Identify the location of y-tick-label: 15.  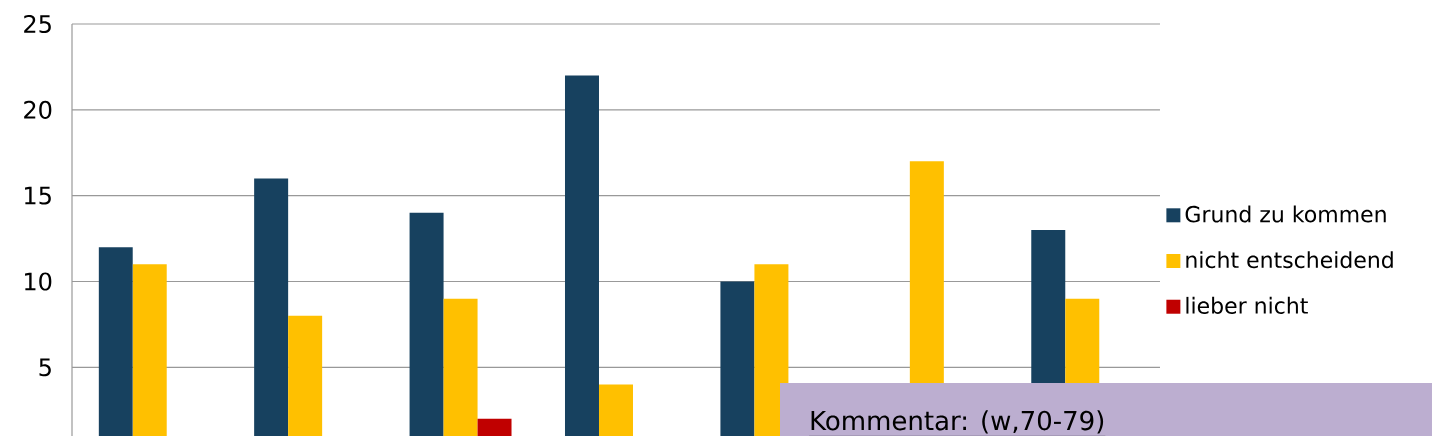
(38, 195).